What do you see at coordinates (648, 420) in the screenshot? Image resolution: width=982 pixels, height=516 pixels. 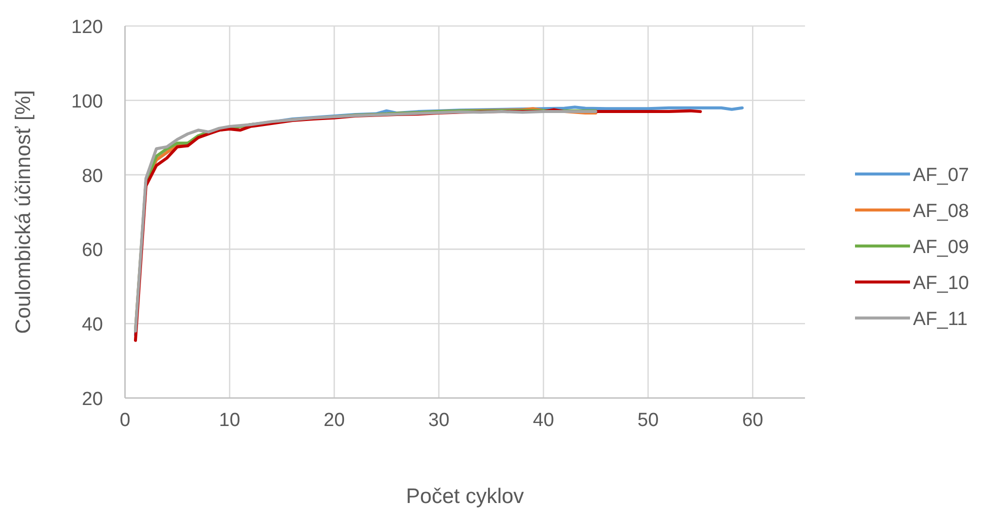 I see `x-tick-label: 50` at bounding box center [648, 420].